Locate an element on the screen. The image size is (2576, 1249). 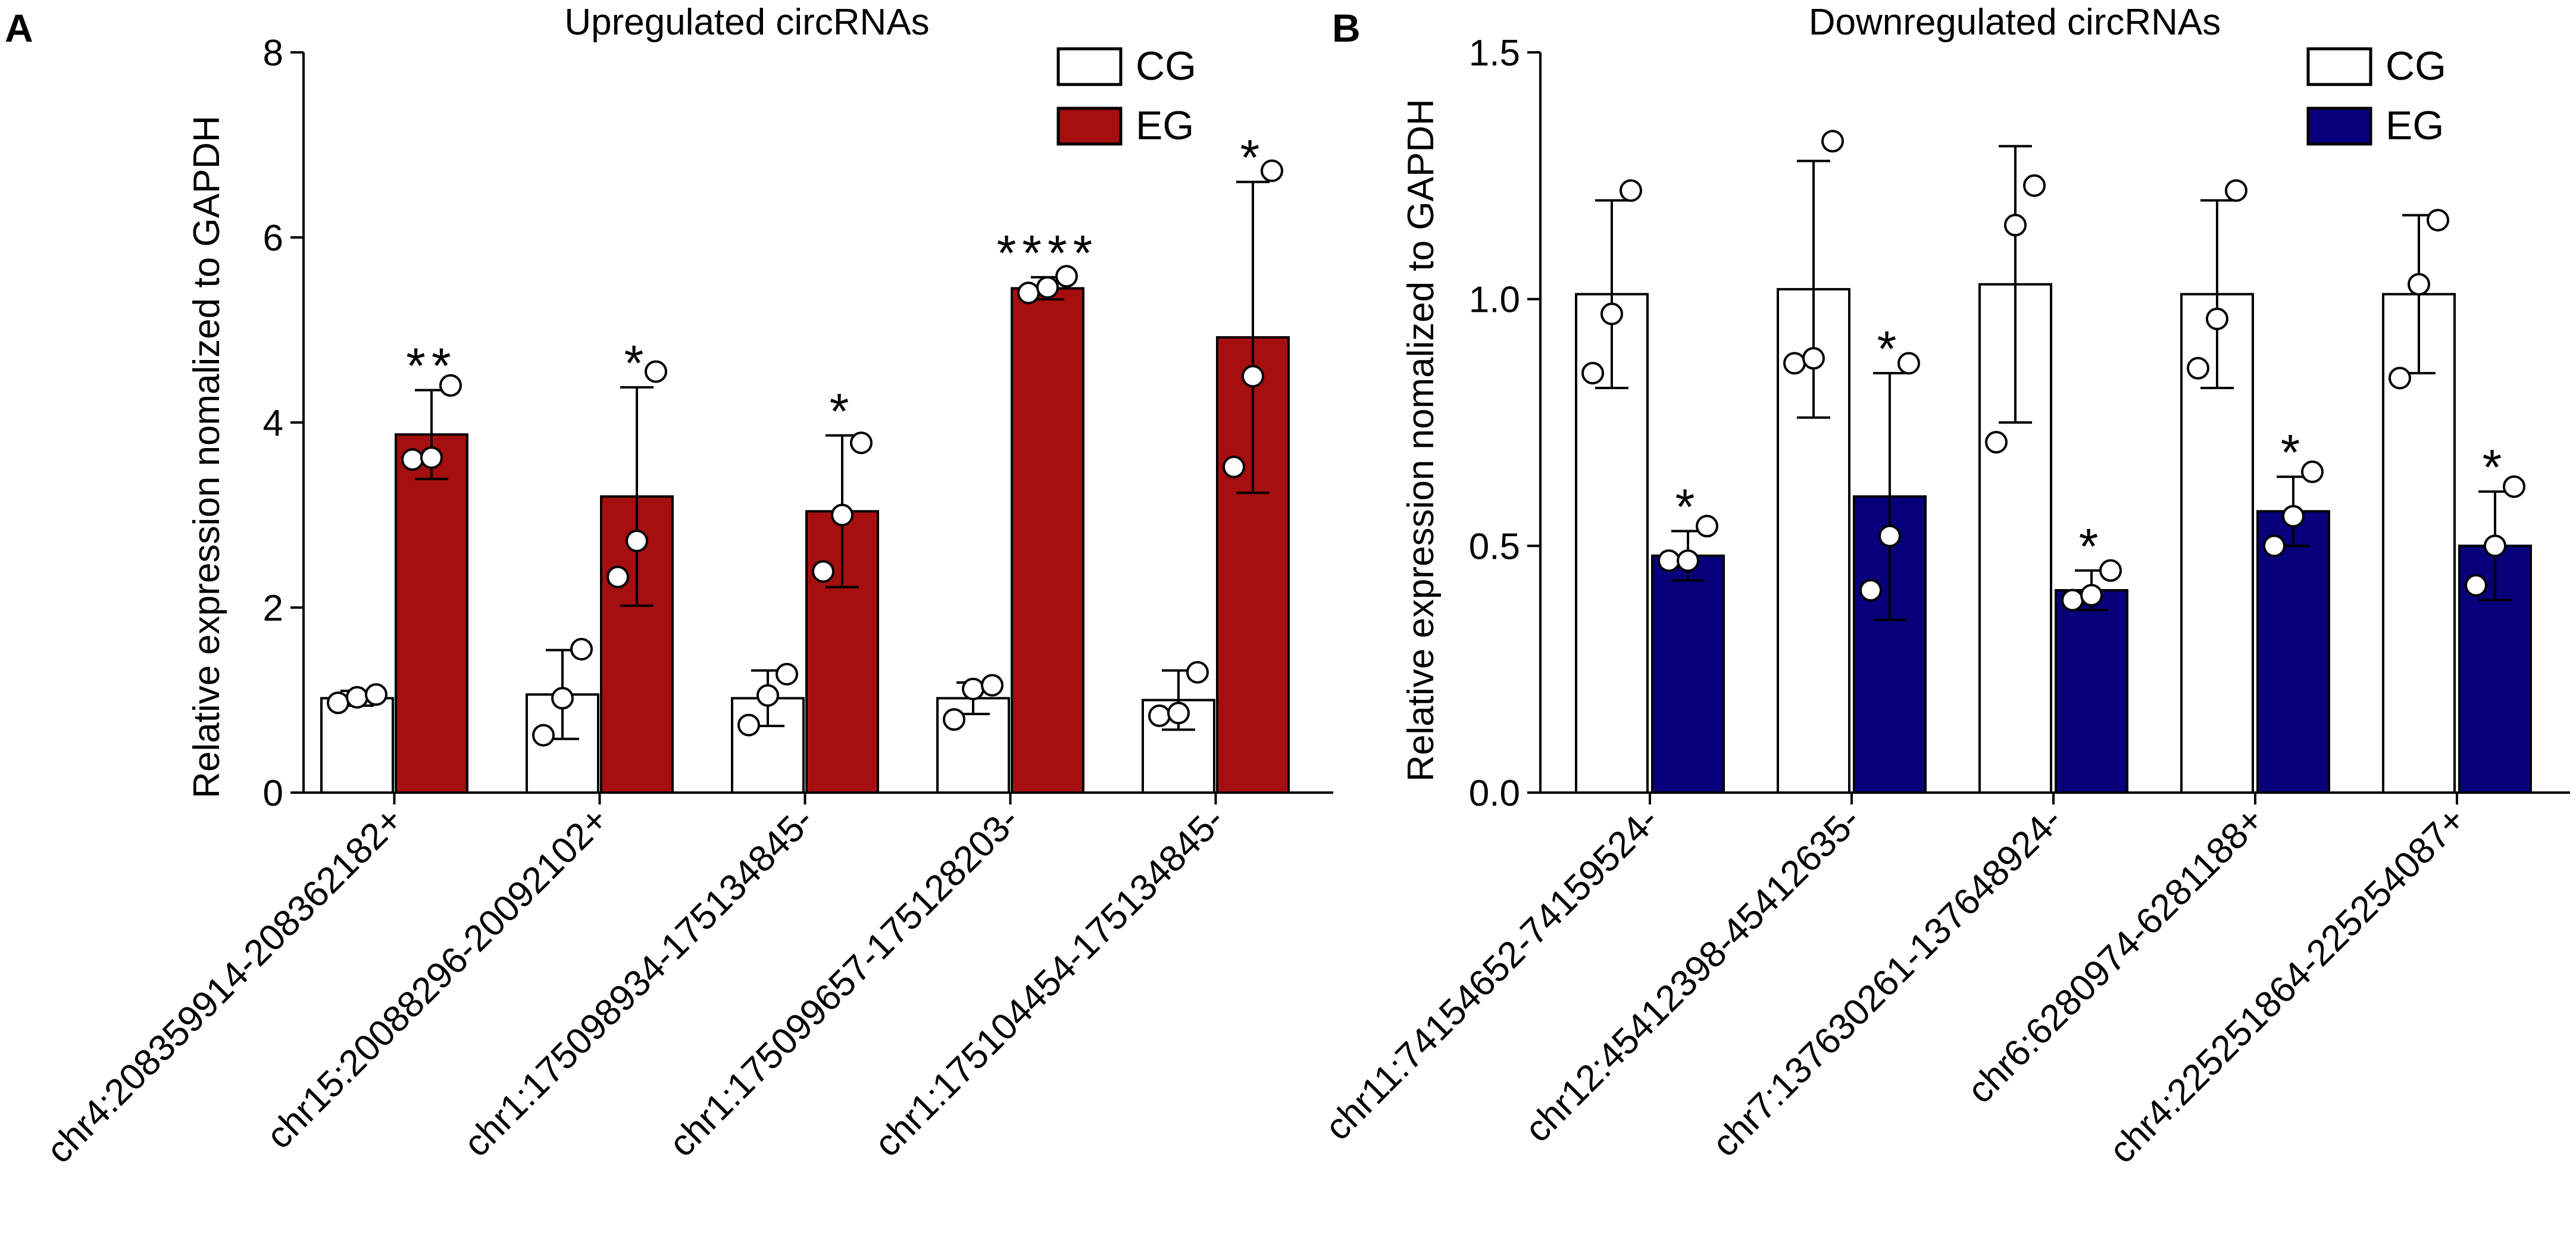
panel-a-category-label: chr1:175099657-175128203- is located at coordinates (844, 982).